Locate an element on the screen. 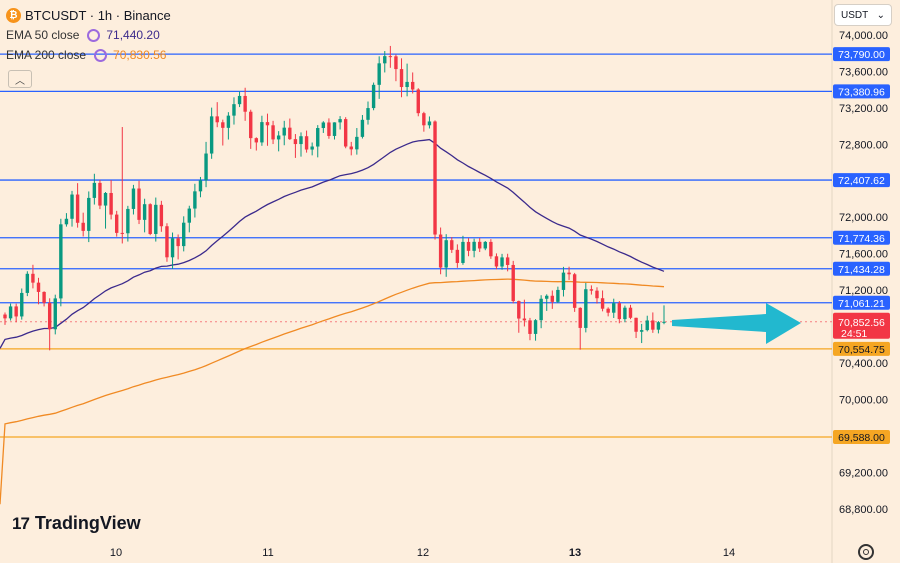  collapse-legend-button: ︿ is located at coordinates (20, 79).